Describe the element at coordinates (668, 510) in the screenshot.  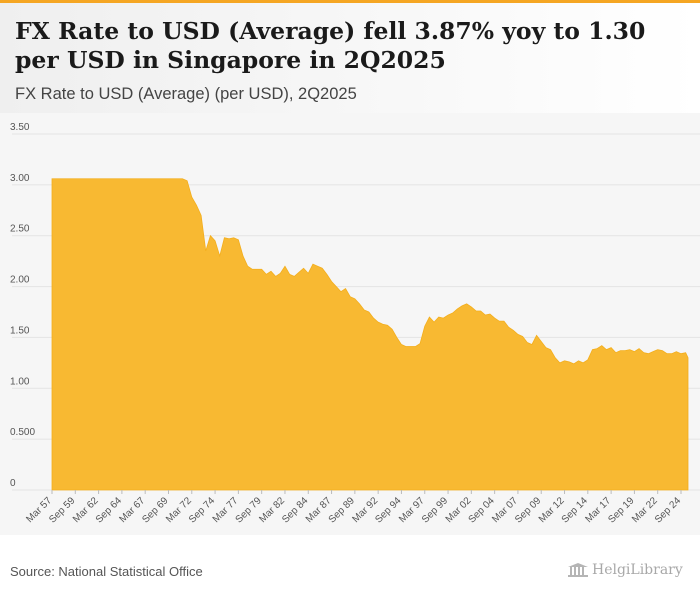
I see `x-tick-label: Sep 24` at that location.